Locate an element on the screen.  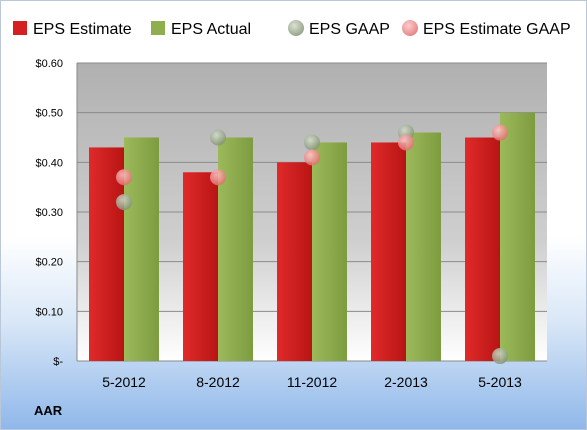
legend-label: EPS GAAP is located at coordinates (349, 29).